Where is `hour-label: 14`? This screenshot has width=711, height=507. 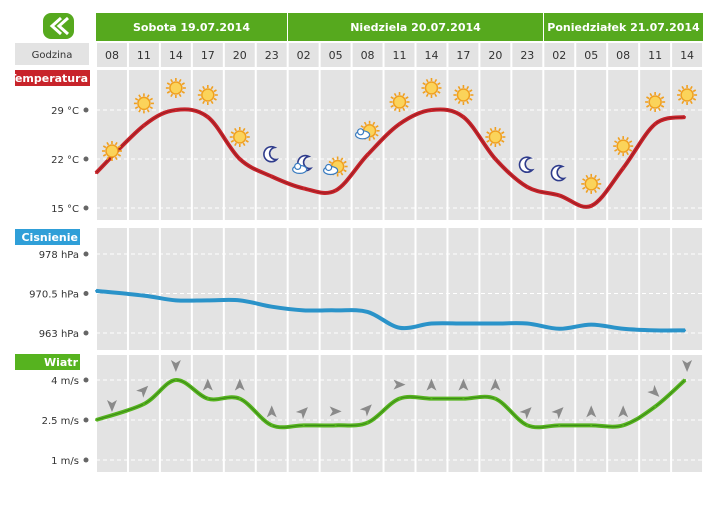
hour-label: 14 is located at coordinates (687, 55).